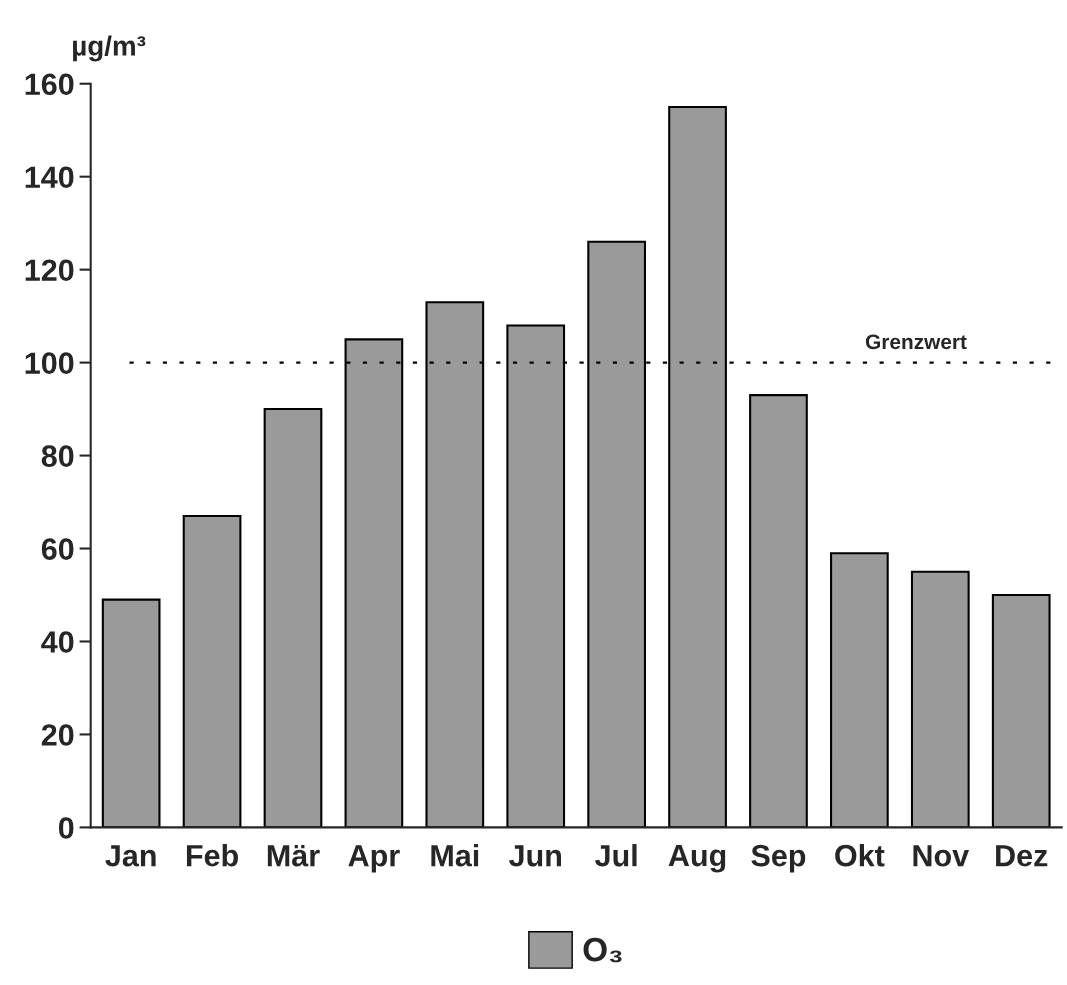  Describe the element at coordinates (293, 856) in the screenshot. I see `x-tick-label: Mär` at that location.